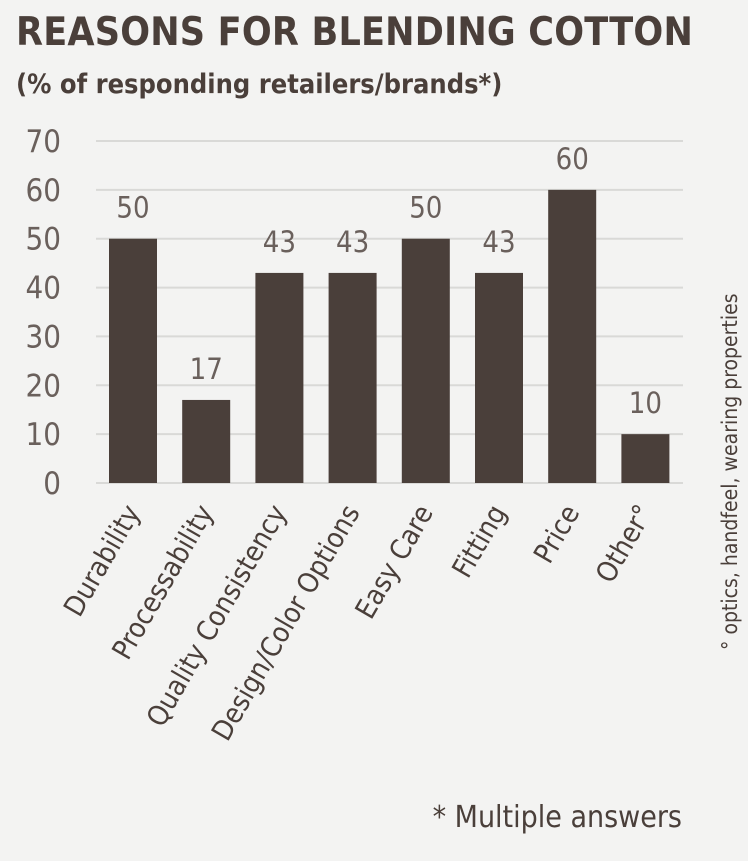  I want to click on data-label: 17, so click(206, 369).